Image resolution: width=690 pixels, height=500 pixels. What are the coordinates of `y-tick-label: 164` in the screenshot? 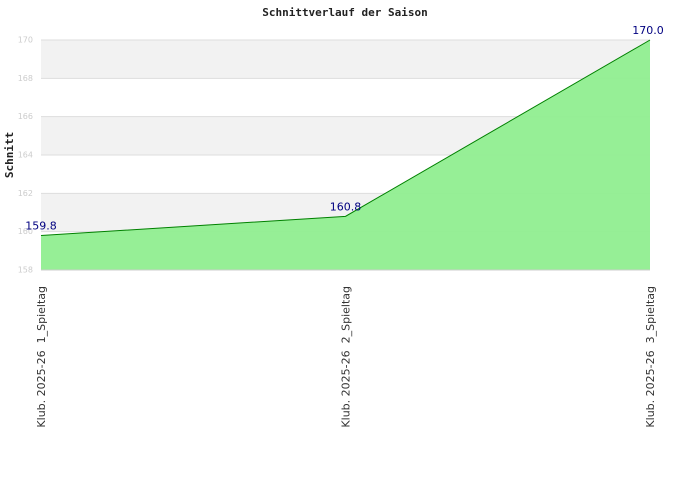 It's located at (25, 155).